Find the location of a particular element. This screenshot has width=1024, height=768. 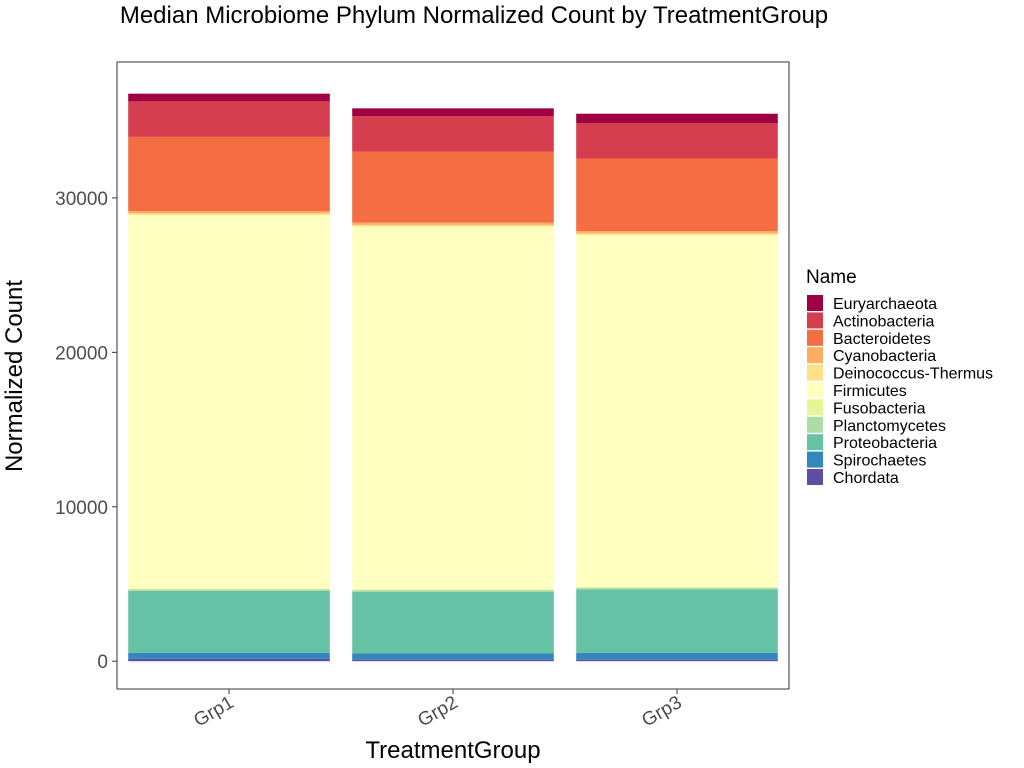

legend-label: Firmicutes is located at coordinates (870, 391).